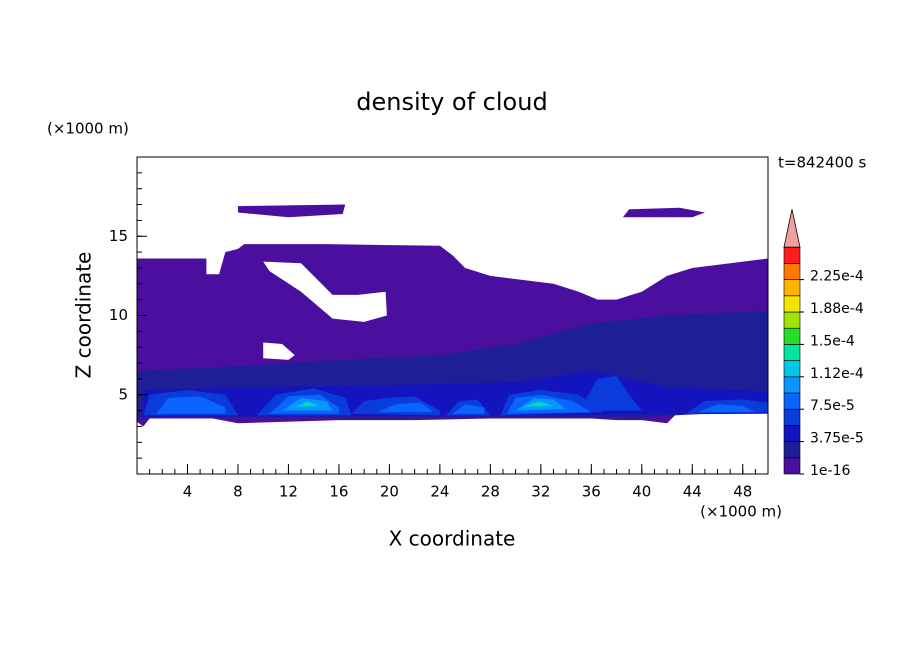 Image resolution: width=904 pixels, height=654 pixels. Describe the element at coordinates (118, 236) in the screenshot. I see `y-tick-label: 15` at that location.